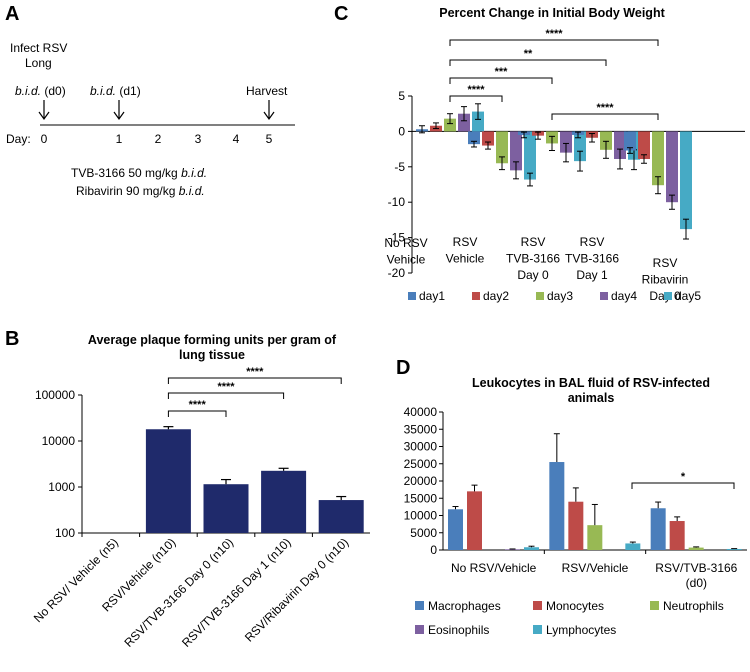  I want to click on chart-c-group-label: Day 1, so click(592, 275).